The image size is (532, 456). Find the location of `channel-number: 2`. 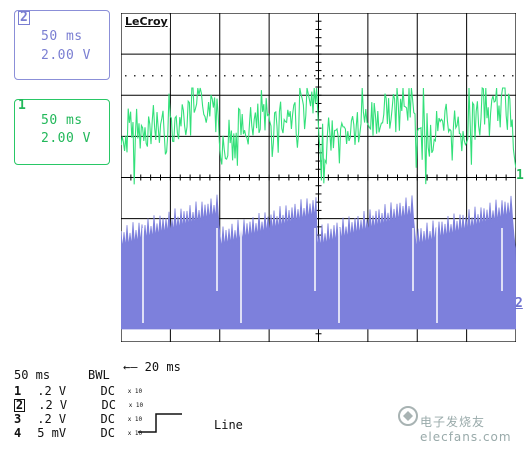

channel-number: 2 is located at coordinates (19, 405).